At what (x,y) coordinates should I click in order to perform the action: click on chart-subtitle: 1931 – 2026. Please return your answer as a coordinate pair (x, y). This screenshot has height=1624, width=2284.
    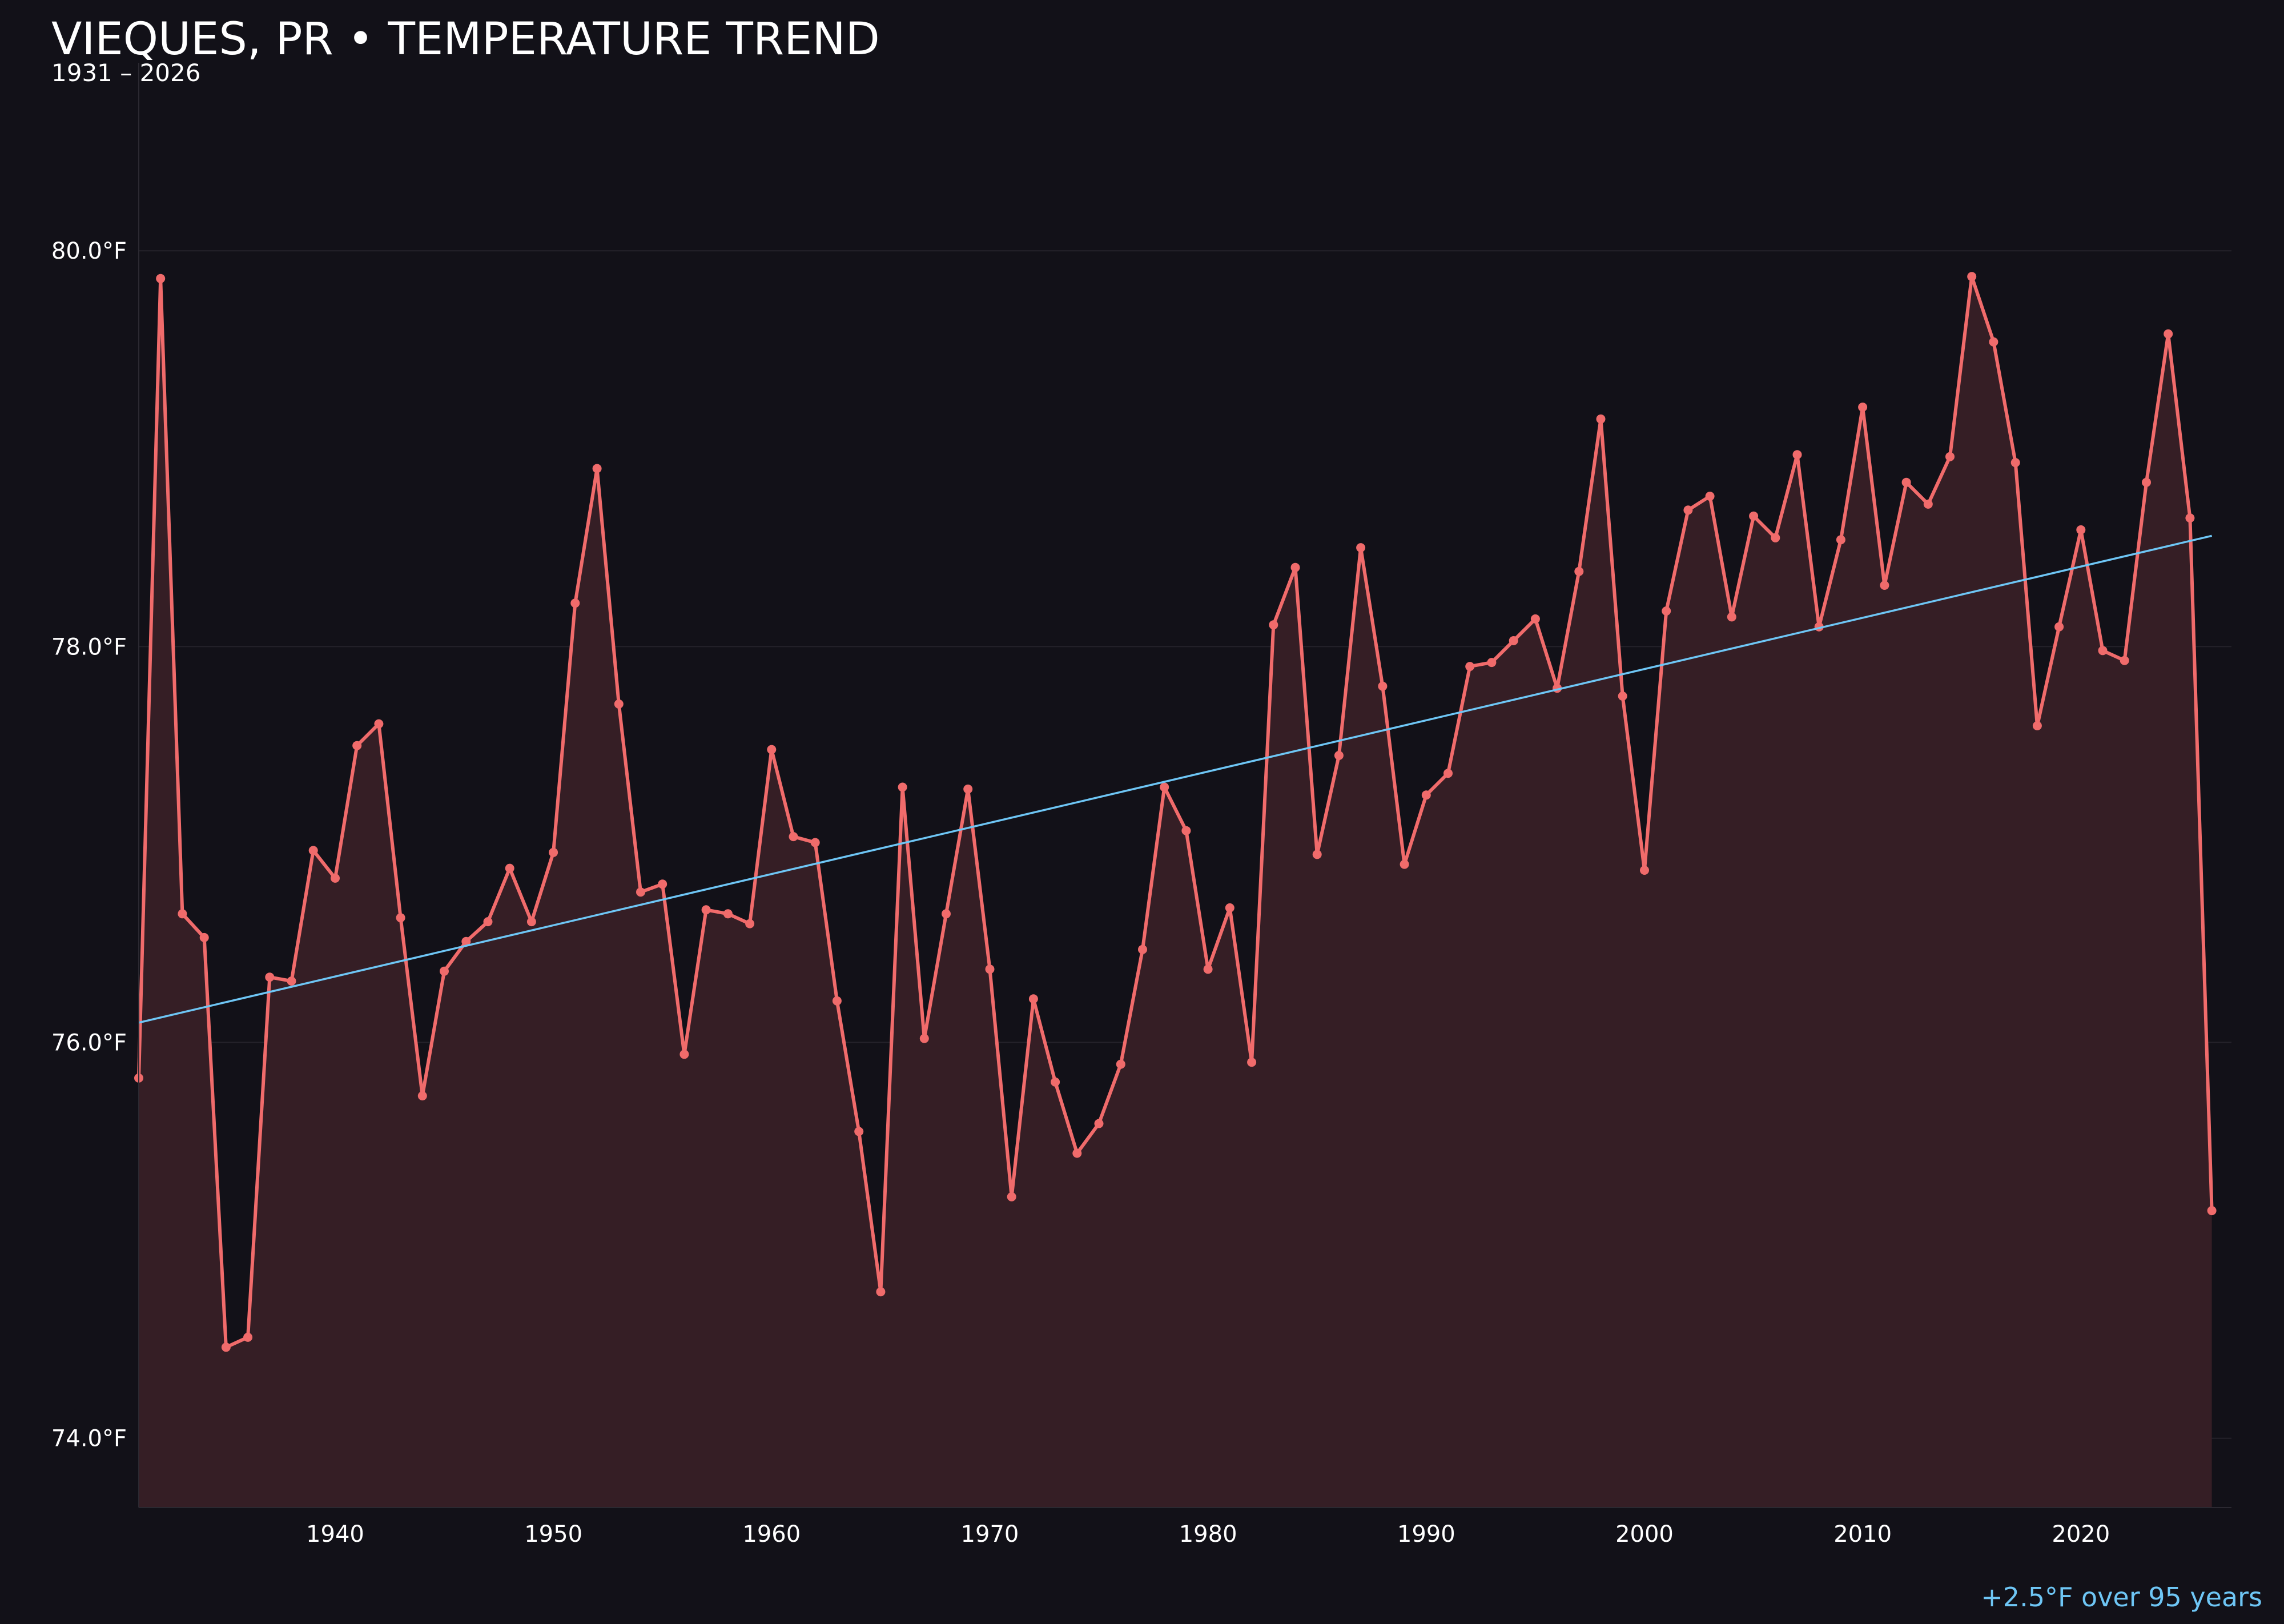
    Looking at the image, I should click on (125, 73).